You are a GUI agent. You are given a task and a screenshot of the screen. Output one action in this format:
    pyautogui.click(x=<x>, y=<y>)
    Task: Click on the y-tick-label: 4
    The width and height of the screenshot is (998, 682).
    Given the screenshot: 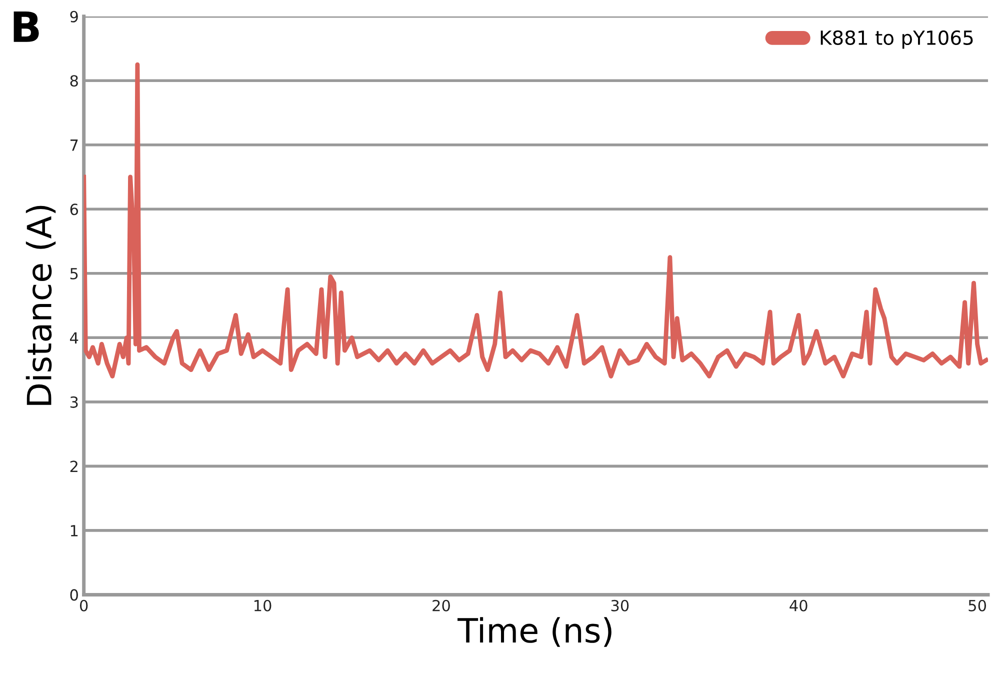 What is the action you would take?
    pyautogui.click(x=74, y=338)
    